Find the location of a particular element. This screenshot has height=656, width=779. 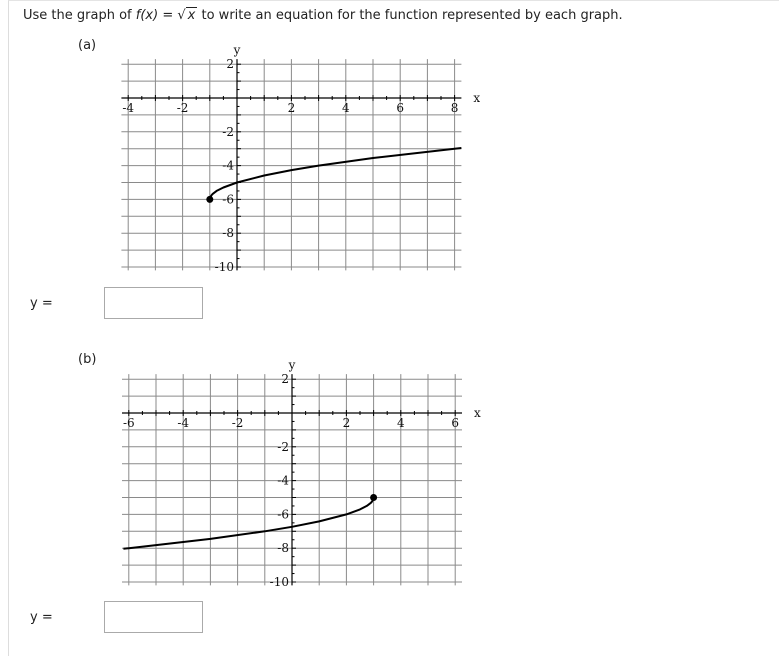

prompt-text: Use the graph of is located at coordinates (77, 15).